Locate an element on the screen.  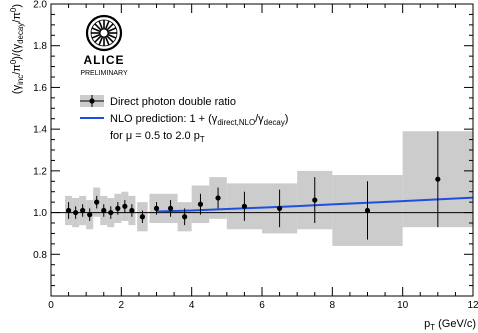
alice-logo-mark is located at coordinates (104, 33).